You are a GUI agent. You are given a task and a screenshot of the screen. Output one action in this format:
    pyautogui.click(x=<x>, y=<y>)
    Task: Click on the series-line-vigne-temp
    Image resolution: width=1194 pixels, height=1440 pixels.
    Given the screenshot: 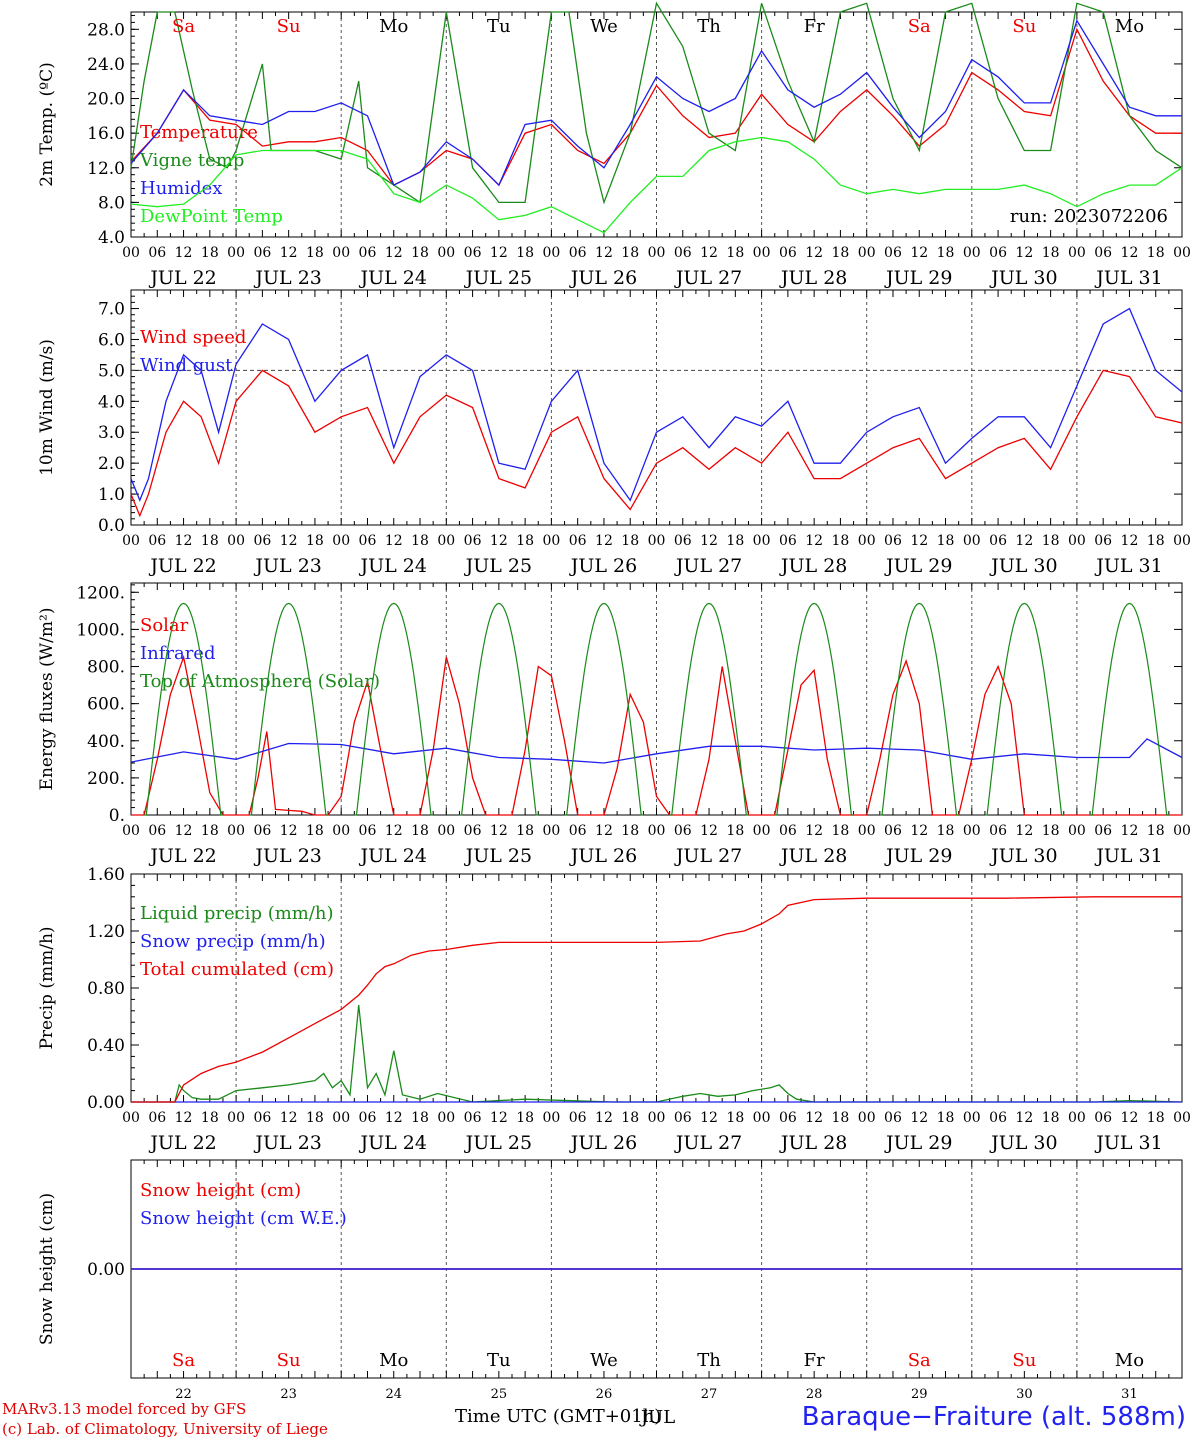 What is the action you would take?
    pyautogui.click(x=656, y=103)
    